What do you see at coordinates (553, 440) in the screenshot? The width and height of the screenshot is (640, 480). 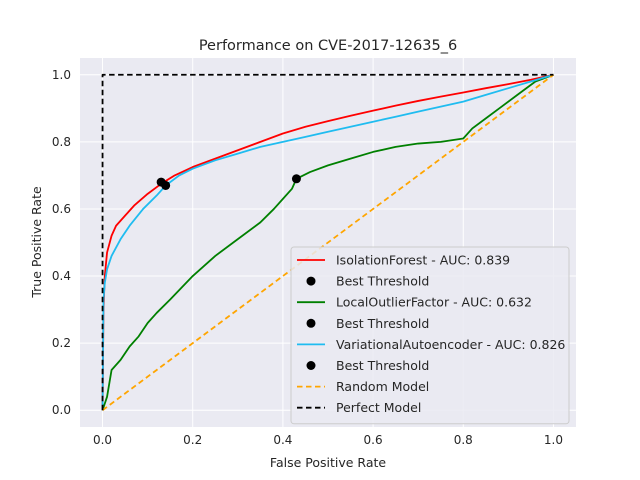 I see `x-tick-label: 1.0` at bounding box center [553, 440].